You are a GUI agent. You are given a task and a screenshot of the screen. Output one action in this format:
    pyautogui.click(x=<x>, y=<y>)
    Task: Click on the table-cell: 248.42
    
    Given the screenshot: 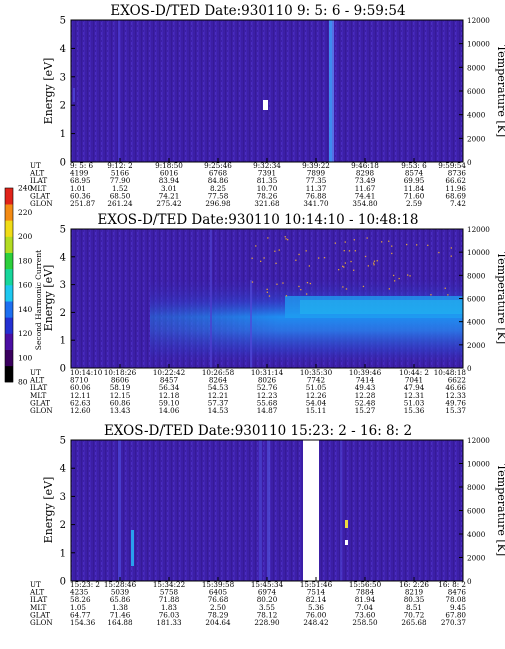 What is the action you would take?
    pyautogui.click(x=315, y=622)
    